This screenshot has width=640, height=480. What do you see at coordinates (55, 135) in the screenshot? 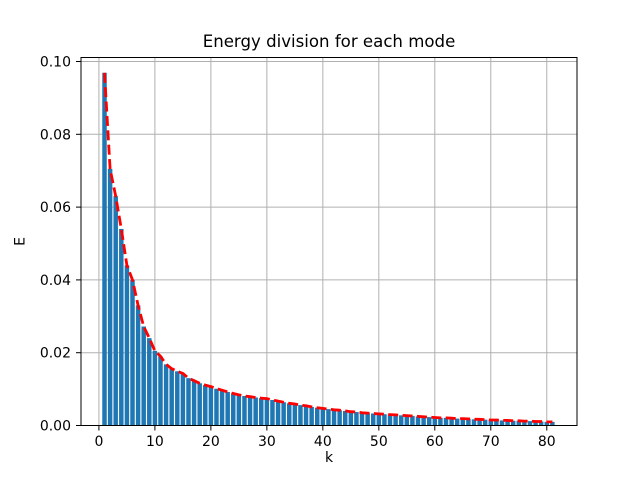
I see `y-tick-label: 0.08` at bounding box center [55, 135].